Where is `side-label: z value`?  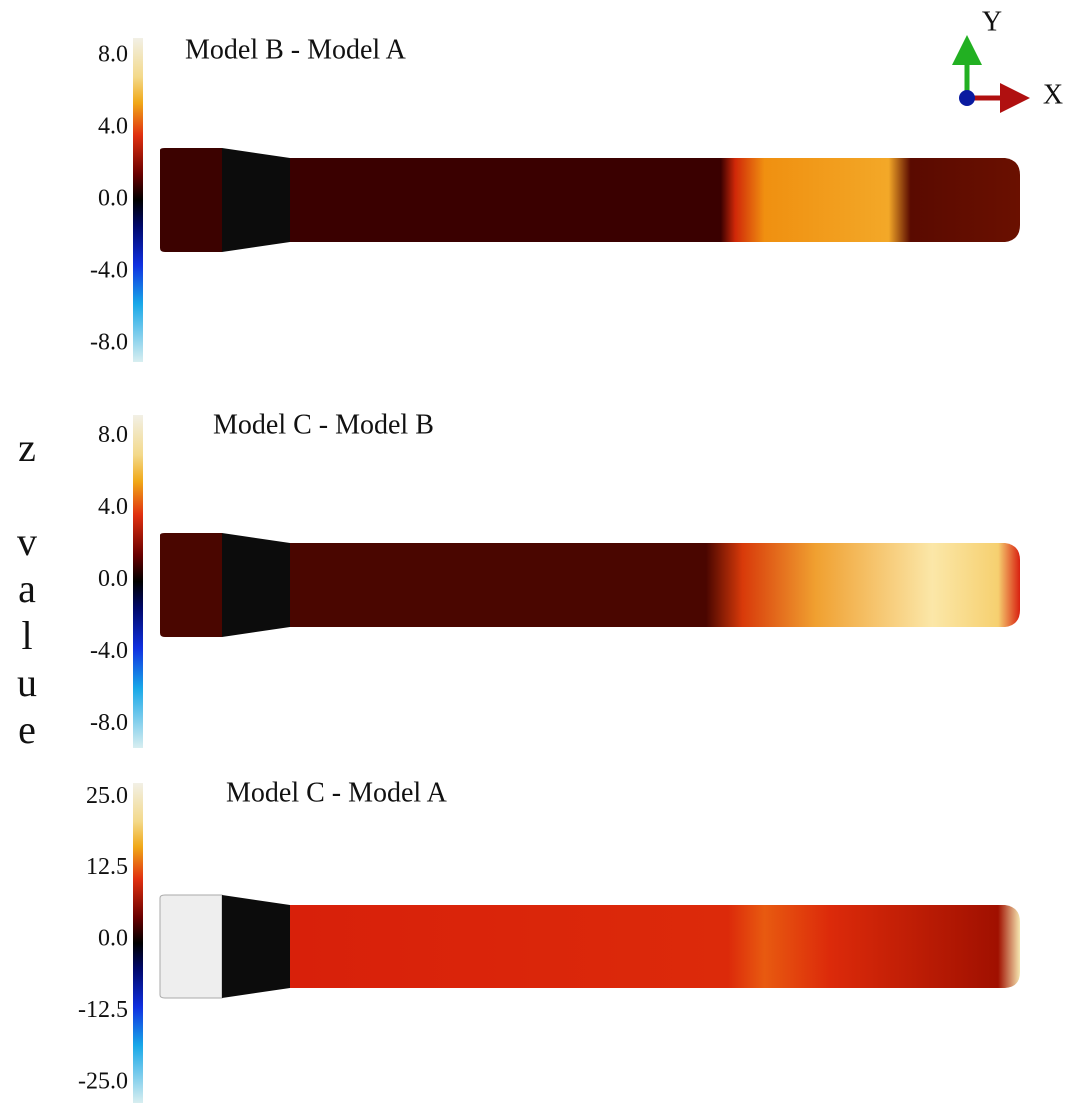 side-label: z value is located at coordinates (27, 589).